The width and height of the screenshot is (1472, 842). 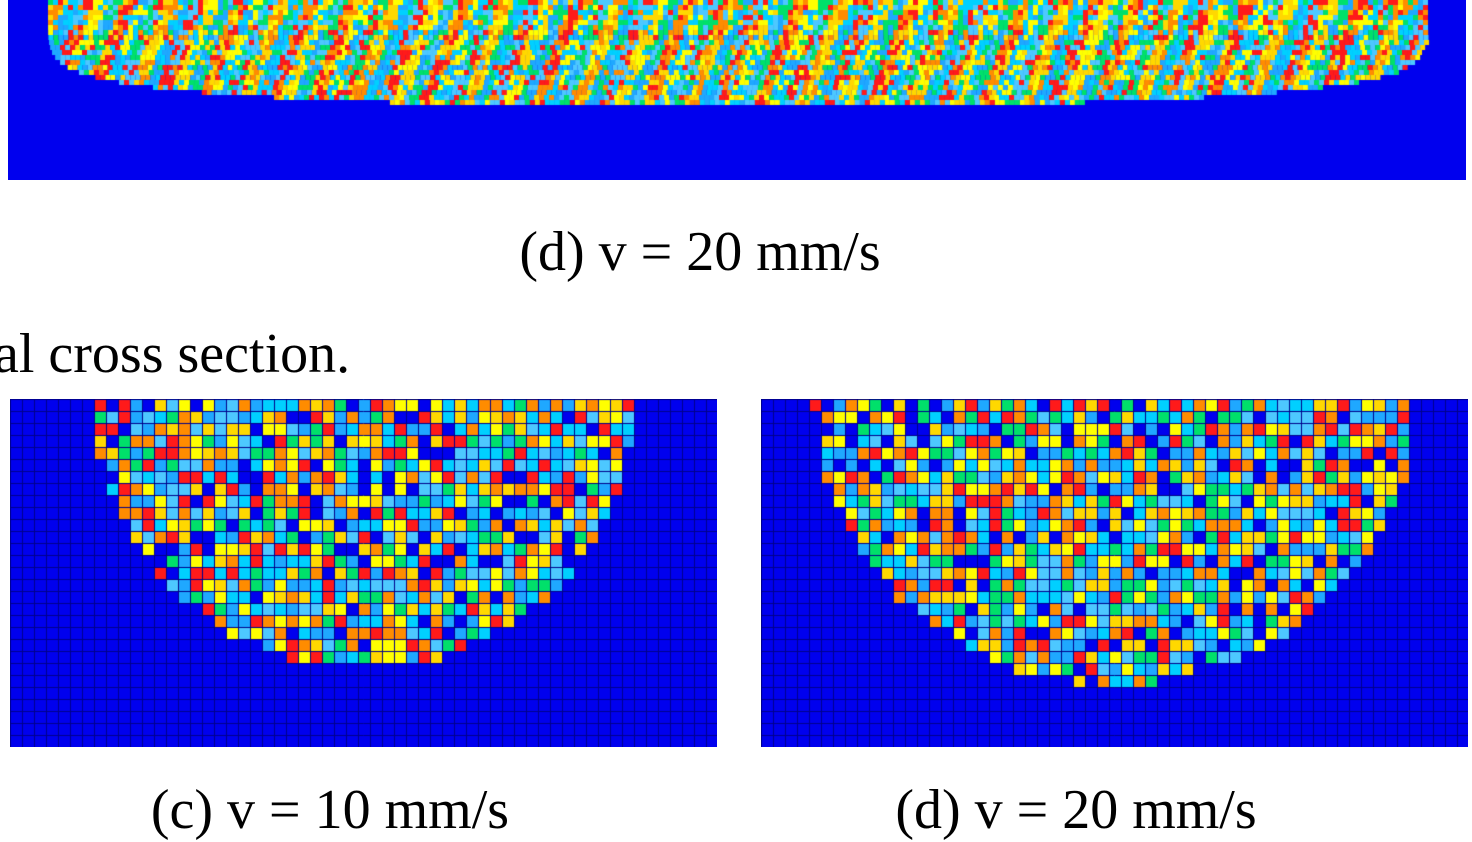 What do you see at coordinates (700, 252) in the screenshot?
I see `top-panel-caption: (d) v = 20 mm/s` at bounding box center [700, 252].